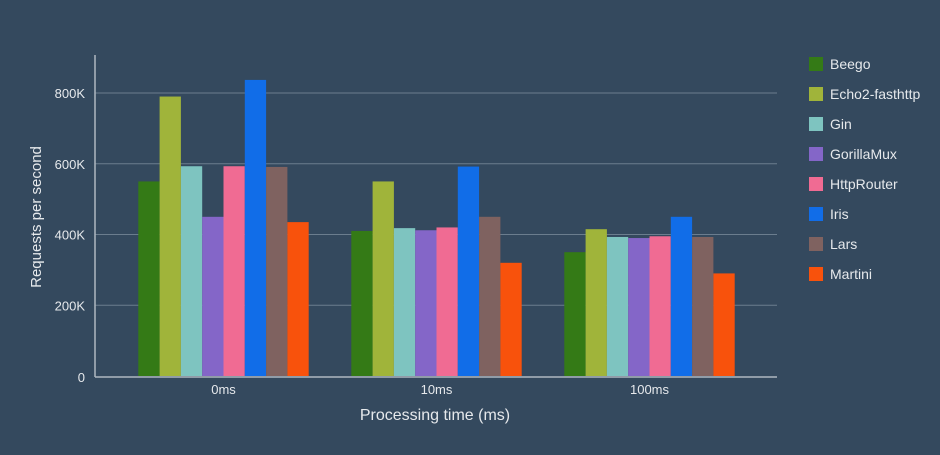 This screenshot has height=455, width=940. Describe the element at coordinates (362, 303) in the screenshot. I see `bar-beego-10ms` at that location.